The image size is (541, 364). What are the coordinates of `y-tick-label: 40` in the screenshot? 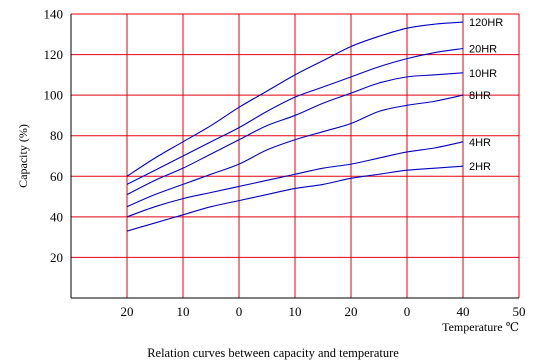 It's located at (56, 216).